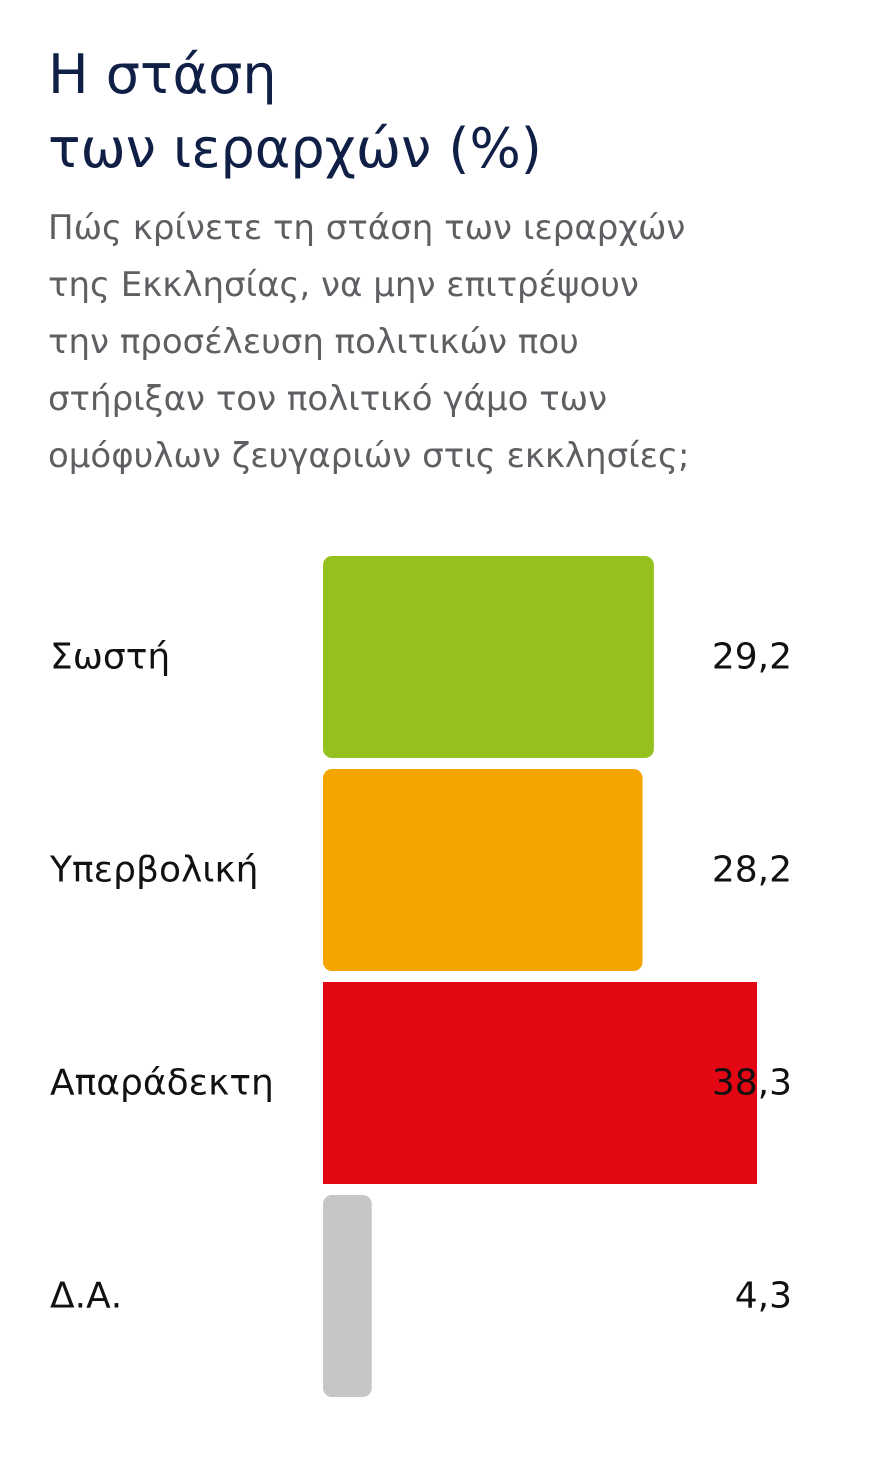 This screenshot has width=880, height=1460. What do you see at coordinates (763, 1296) in the screenshot?
I see `value-label: 4,3` at bounding box center [763, 1296].